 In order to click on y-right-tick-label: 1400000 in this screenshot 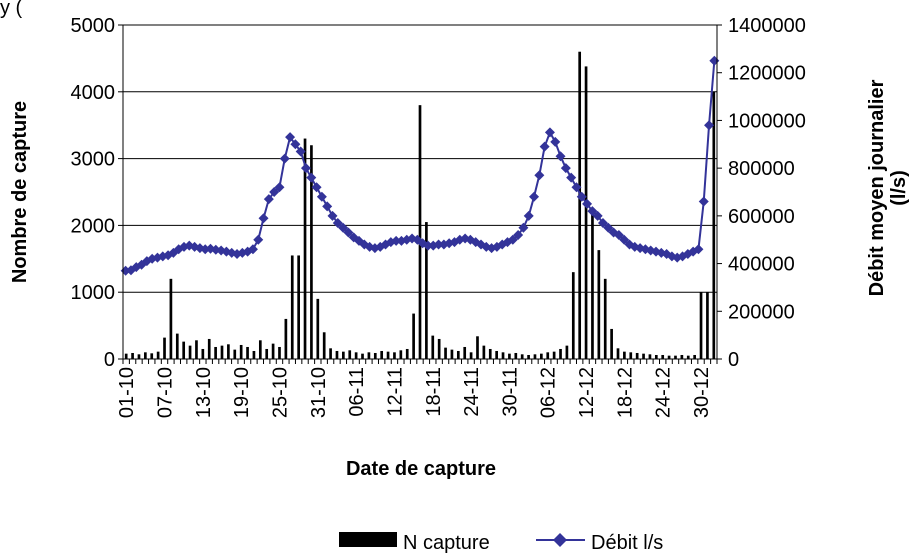, I will do `click(767, 26)`.